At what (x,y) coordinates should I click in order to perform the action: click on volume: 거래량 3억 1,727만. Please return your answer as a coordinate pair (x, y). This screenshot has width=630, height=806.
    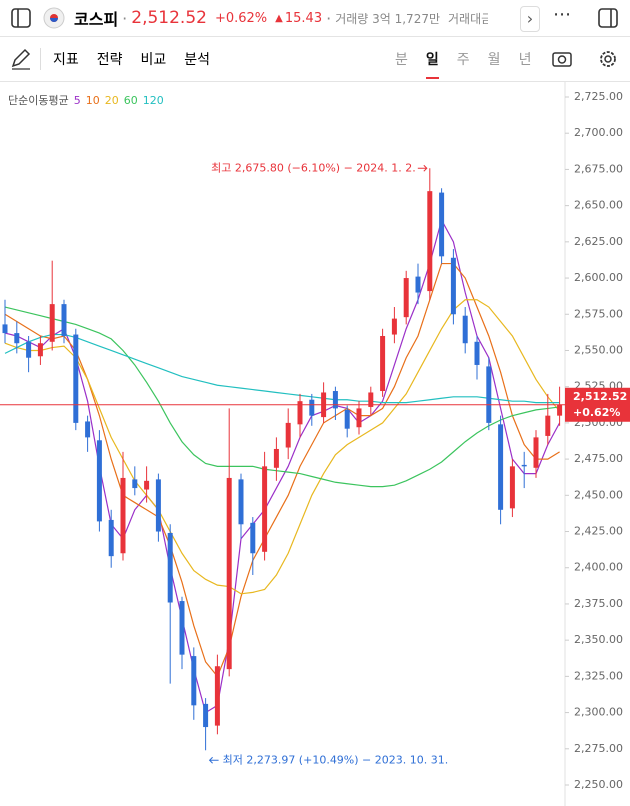
    Looking at the image, I should click on (388, 18).